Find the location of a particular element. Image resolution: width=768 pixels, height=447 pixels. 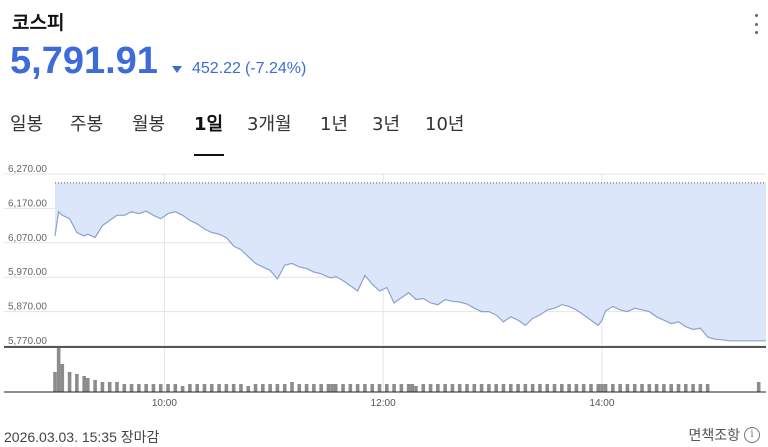

current-price: 5,791.91 is located at coordinates (84, 61).